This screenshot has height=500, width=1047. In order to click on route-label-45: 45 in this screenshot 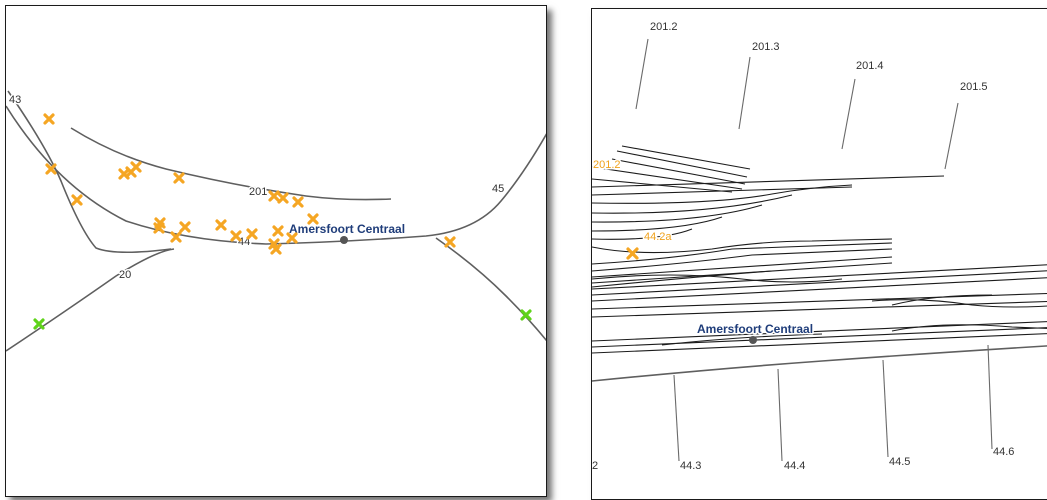, I will do `click(498, 189)`.